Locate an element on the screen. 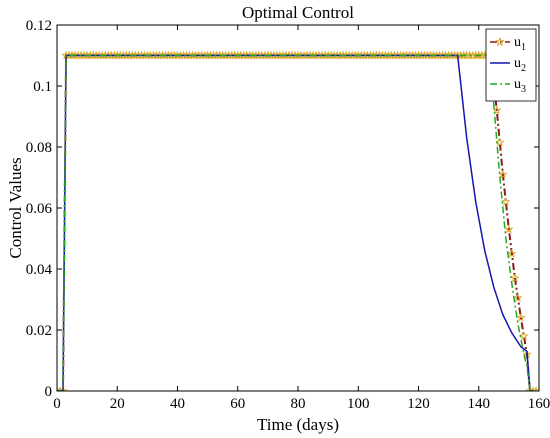 The height and width of the screenshot is (438, 550). x-tick-label: 20 is located at coordinates (117, 404).